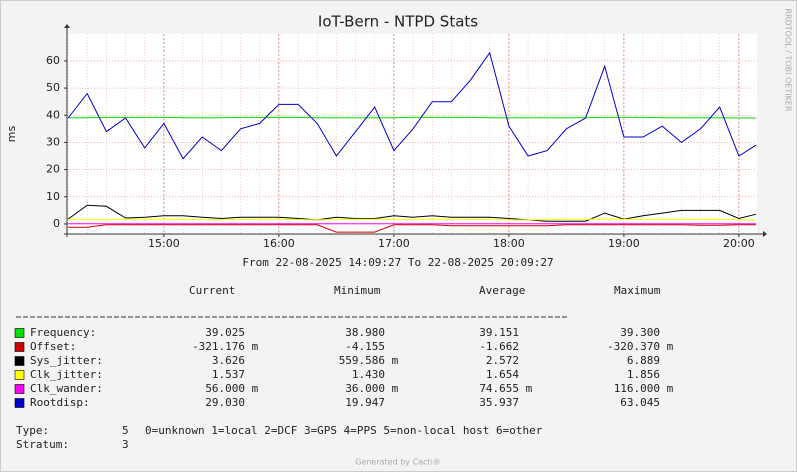  I want to click on stat-header: Average, so click(502, 290).